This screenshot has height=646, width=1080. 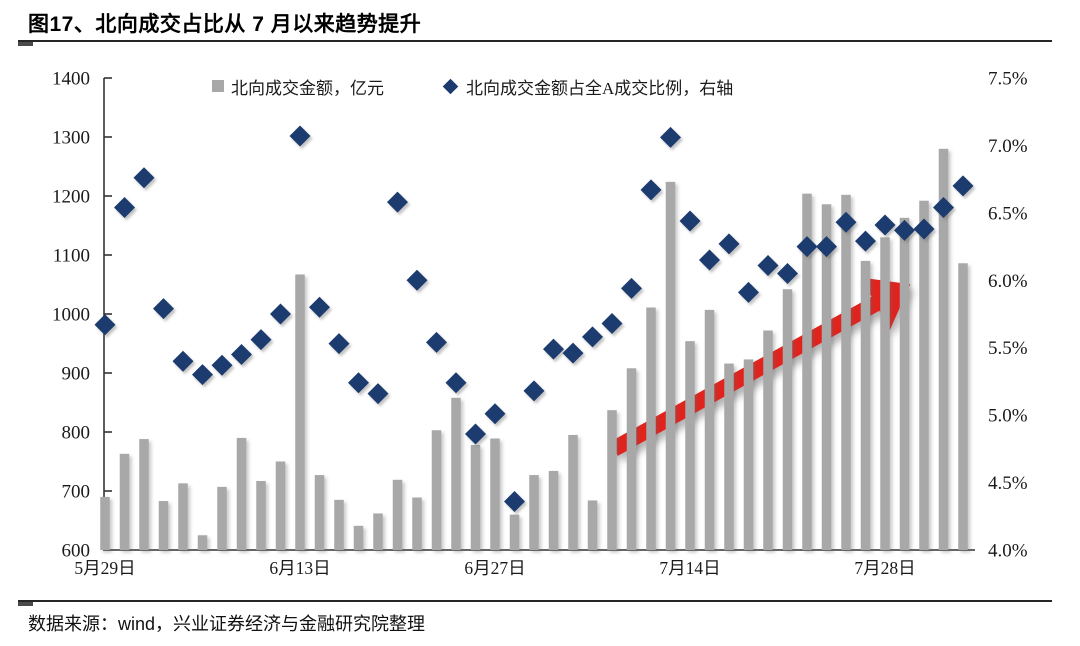 I want to click on svg-text: 600, so click(x=76, y=551).